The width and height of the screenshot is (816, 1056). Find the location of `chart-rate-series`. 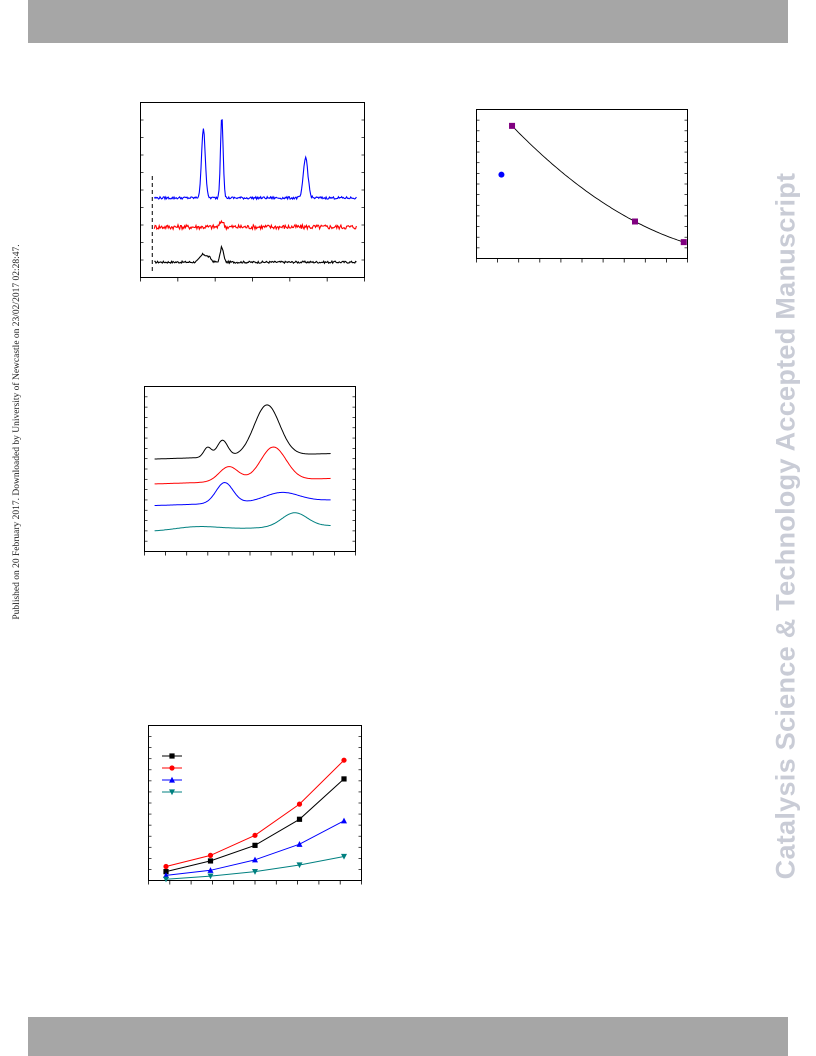

chart-rate-series is located at coordinates (255, 805).